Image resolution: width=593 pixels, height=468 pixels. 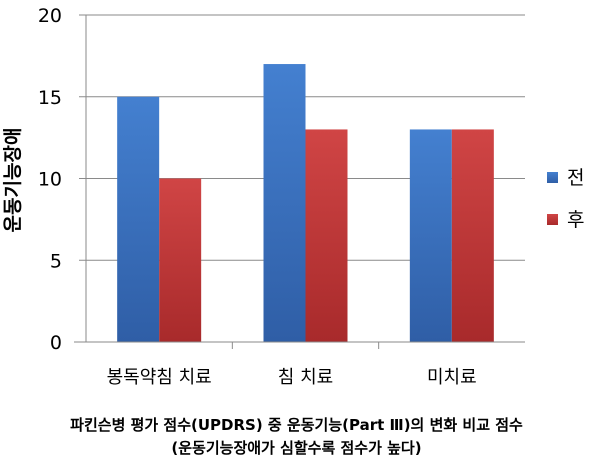 I want to click on y-tick-labels: 0 5 10 15 20, so click(x=50, y=179).